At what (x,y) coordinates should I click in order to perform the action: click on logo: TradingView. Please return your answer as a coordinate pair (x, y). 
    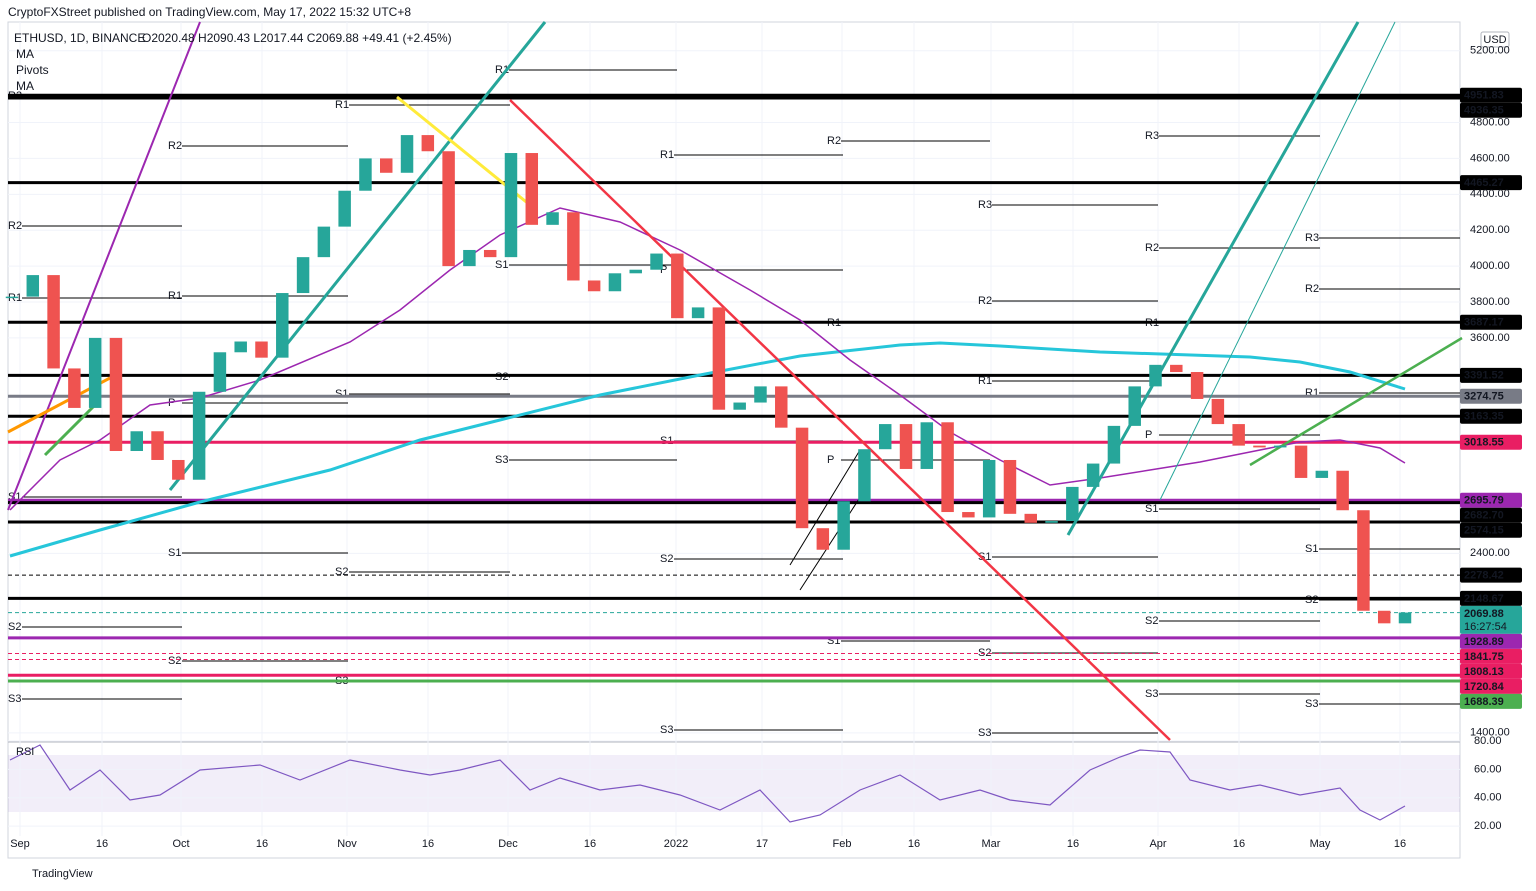
    Looking at the image, I should click on (62, 874).